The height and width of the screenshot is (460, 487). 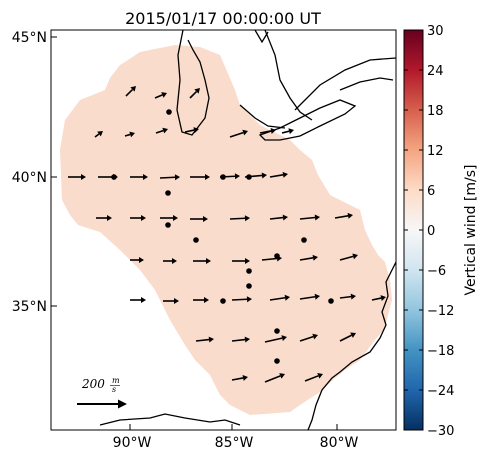 What do you see at coordinates (132, 443) in the screenshot?
I see `lon-label-90: 90°W` at bounding box center [132, 443].